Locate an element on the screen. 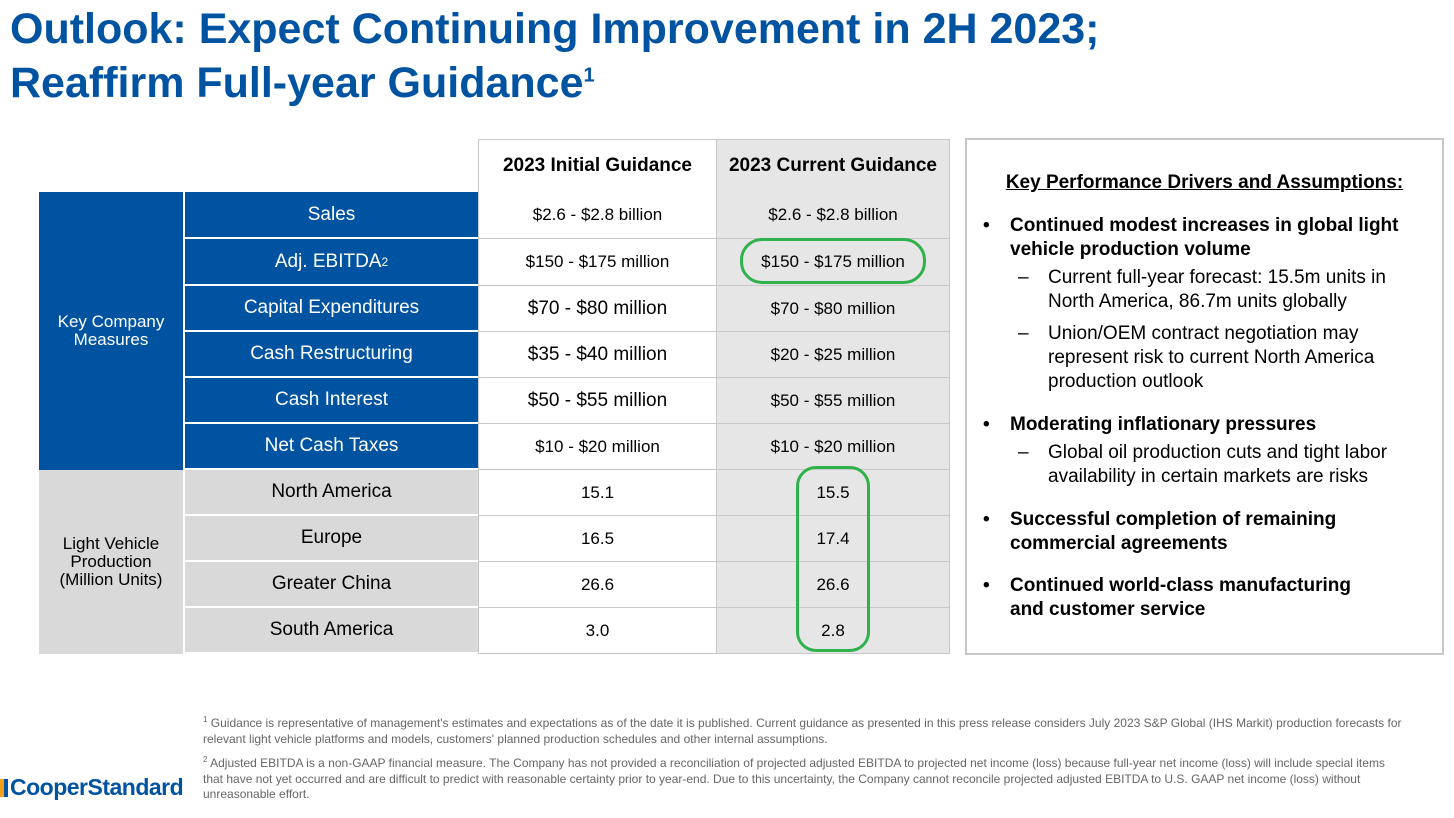 The height and width of the screenshot is (818, 1454). row-label-north-america: North America is located at coordinates (330, 493).